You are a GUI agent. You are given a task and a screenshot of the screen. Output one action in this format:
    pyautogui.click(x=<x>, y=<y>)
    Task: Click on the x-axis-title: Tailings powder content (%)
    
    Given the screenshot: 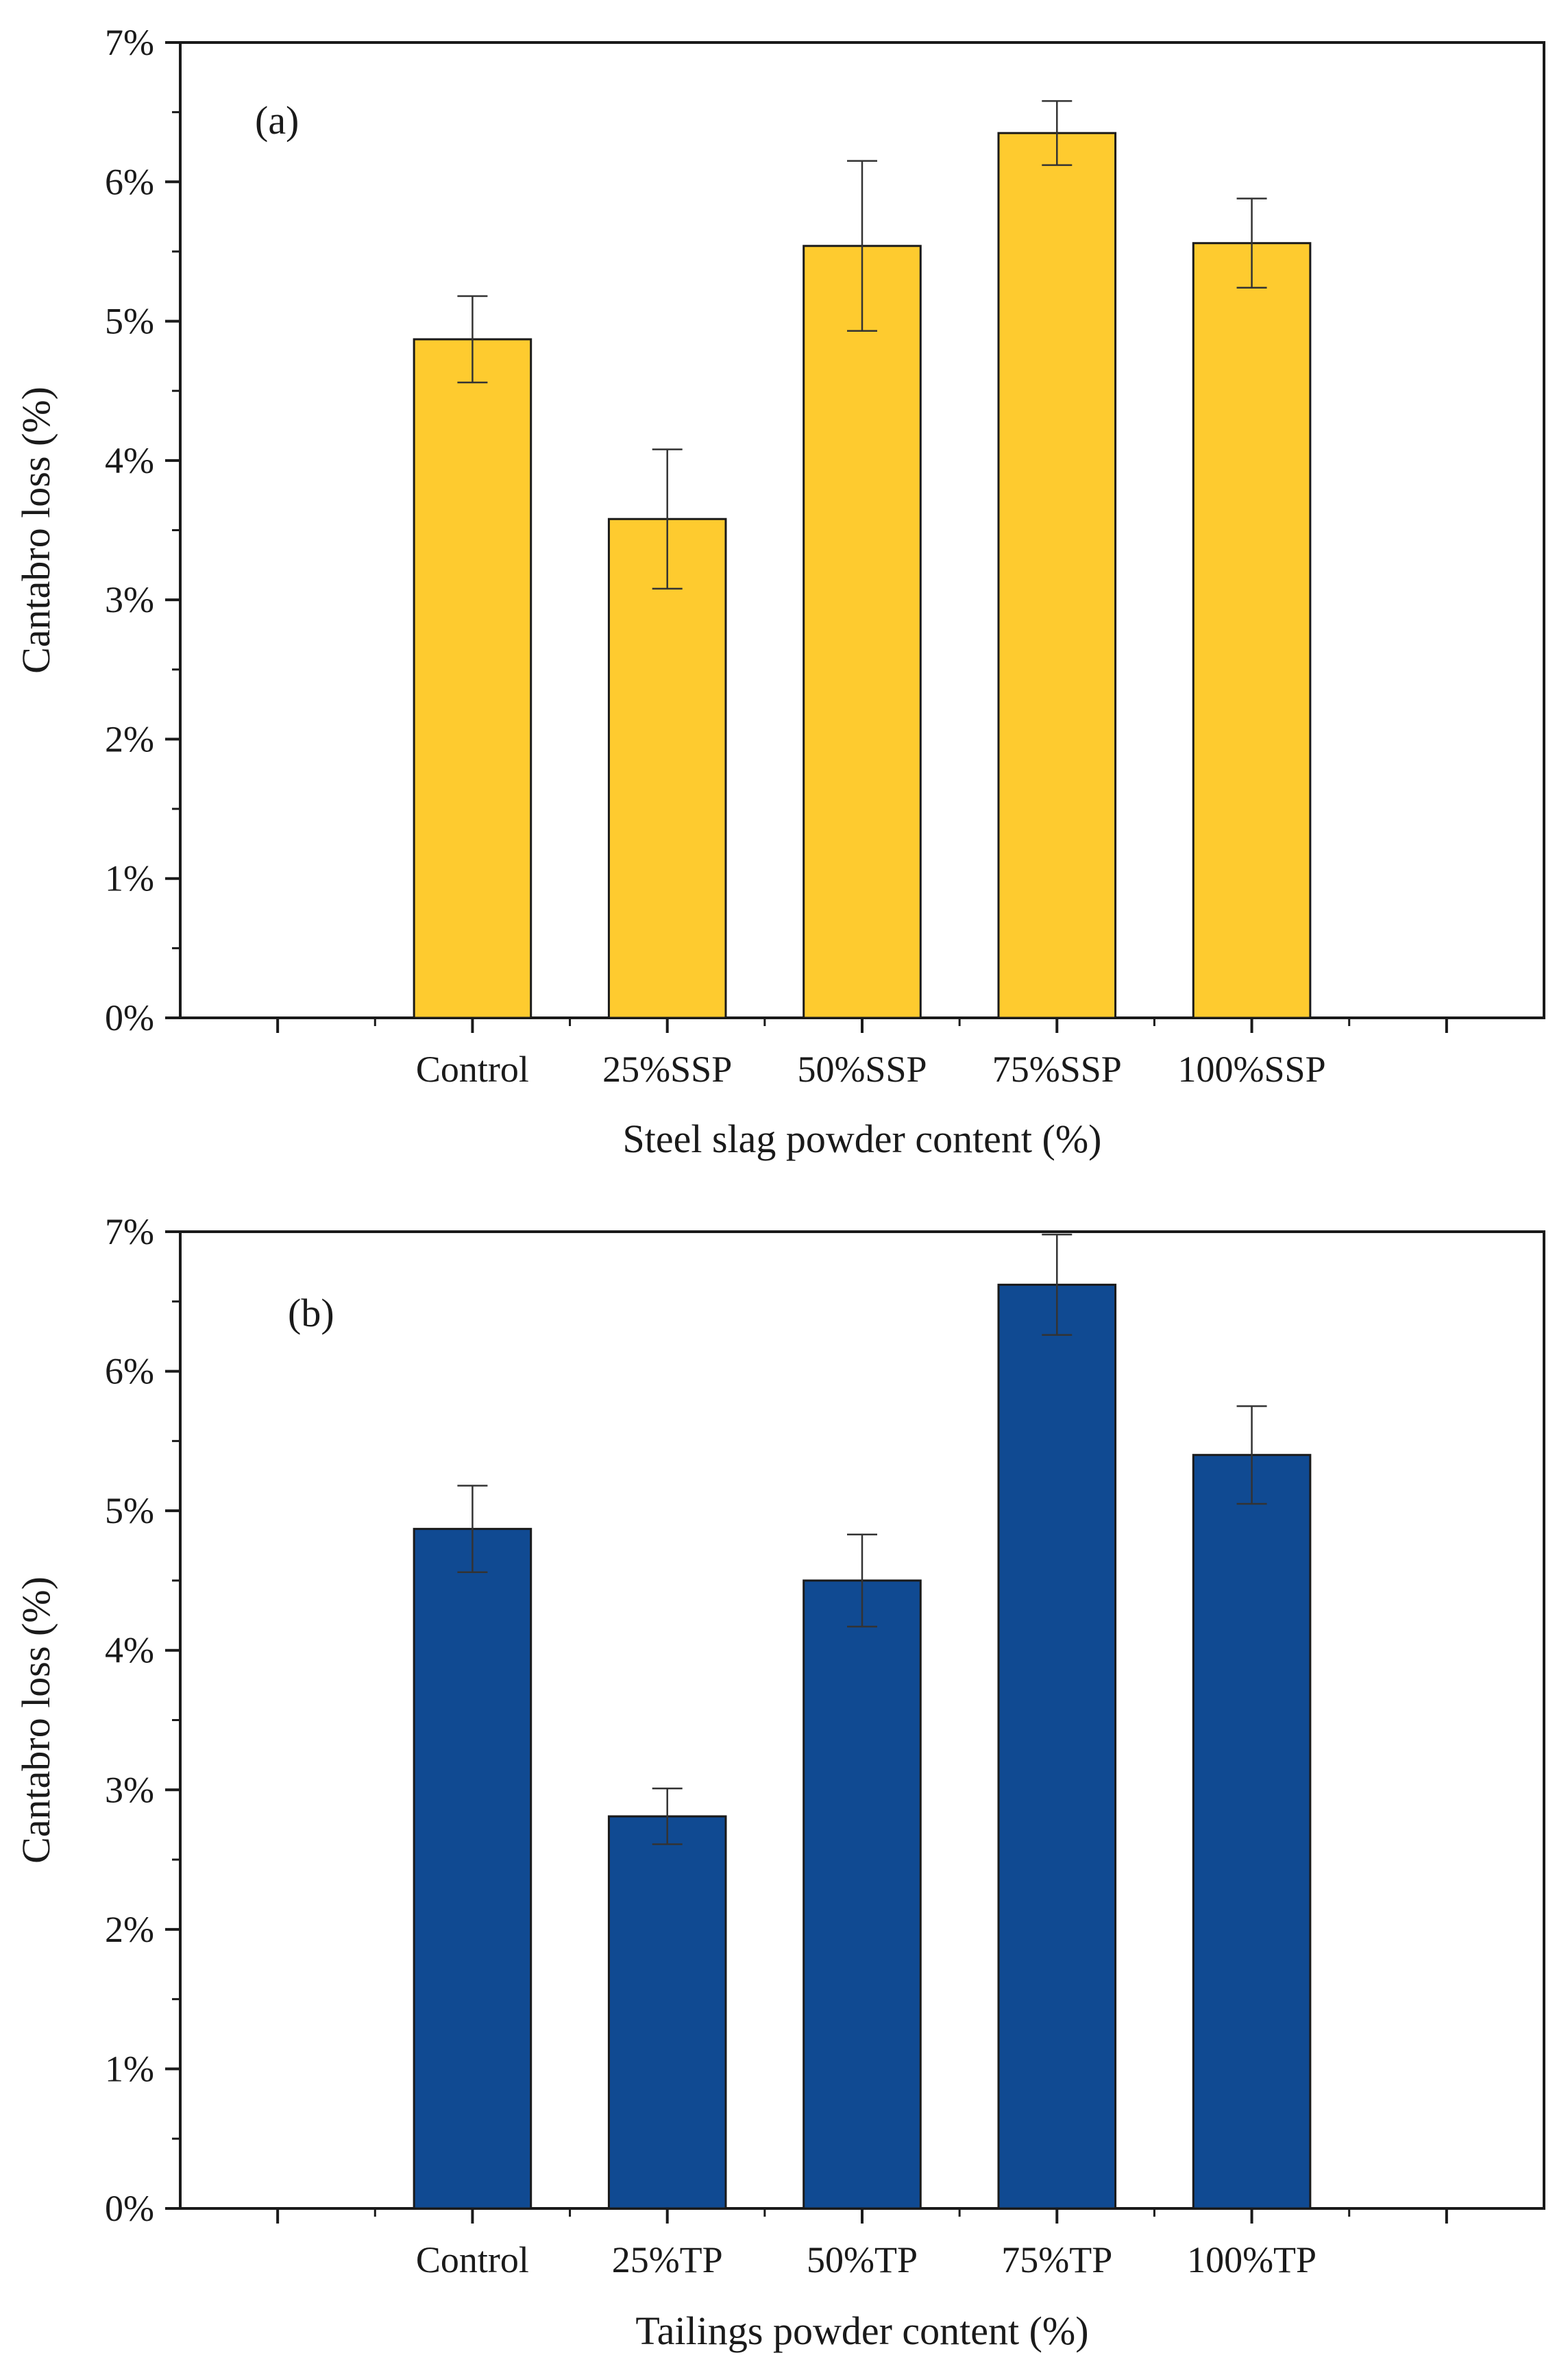 What is the action you would take?
    pyautogui.click(x=861, y=2331)
    